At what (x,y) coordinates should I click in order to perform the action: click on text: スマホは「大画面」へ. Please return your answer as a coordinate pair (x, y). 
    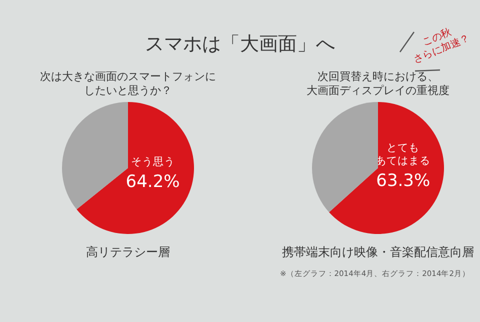
    Looking at the image, I should click on (240, 44).